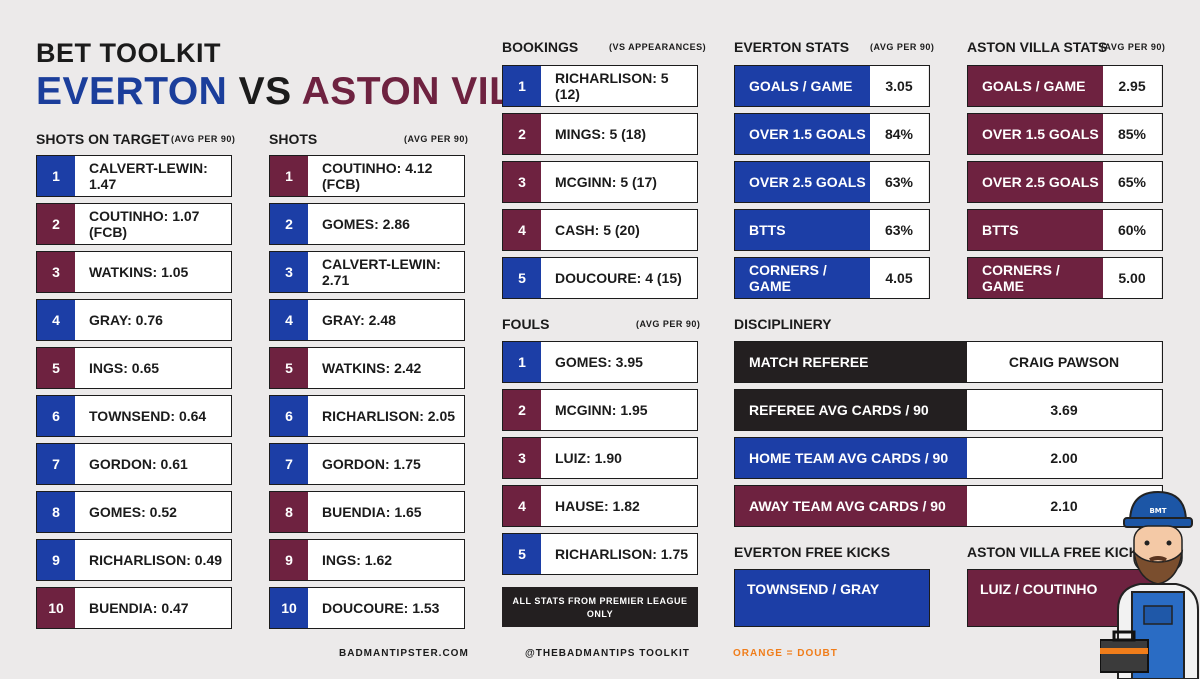 This screenshot has height=679, width=1200. Describe the element at coordinates (134, 176) in the screenshot. I see `sot-row: 1 CALVERT-LEWIN: 1.47` at that location.